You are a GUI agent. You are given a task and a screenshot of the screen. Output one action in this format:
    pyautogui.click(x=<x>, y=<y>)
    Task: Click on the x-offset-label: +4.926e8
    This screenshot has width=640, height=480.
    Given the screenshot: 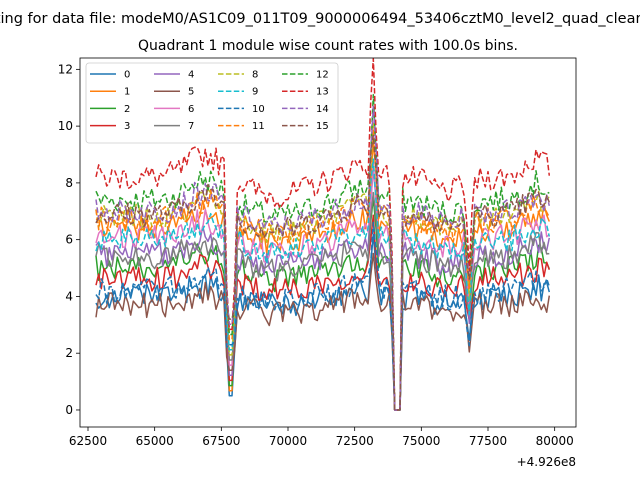 What is the action you would take?
    pyautogui.click(x=546, y=462)
    